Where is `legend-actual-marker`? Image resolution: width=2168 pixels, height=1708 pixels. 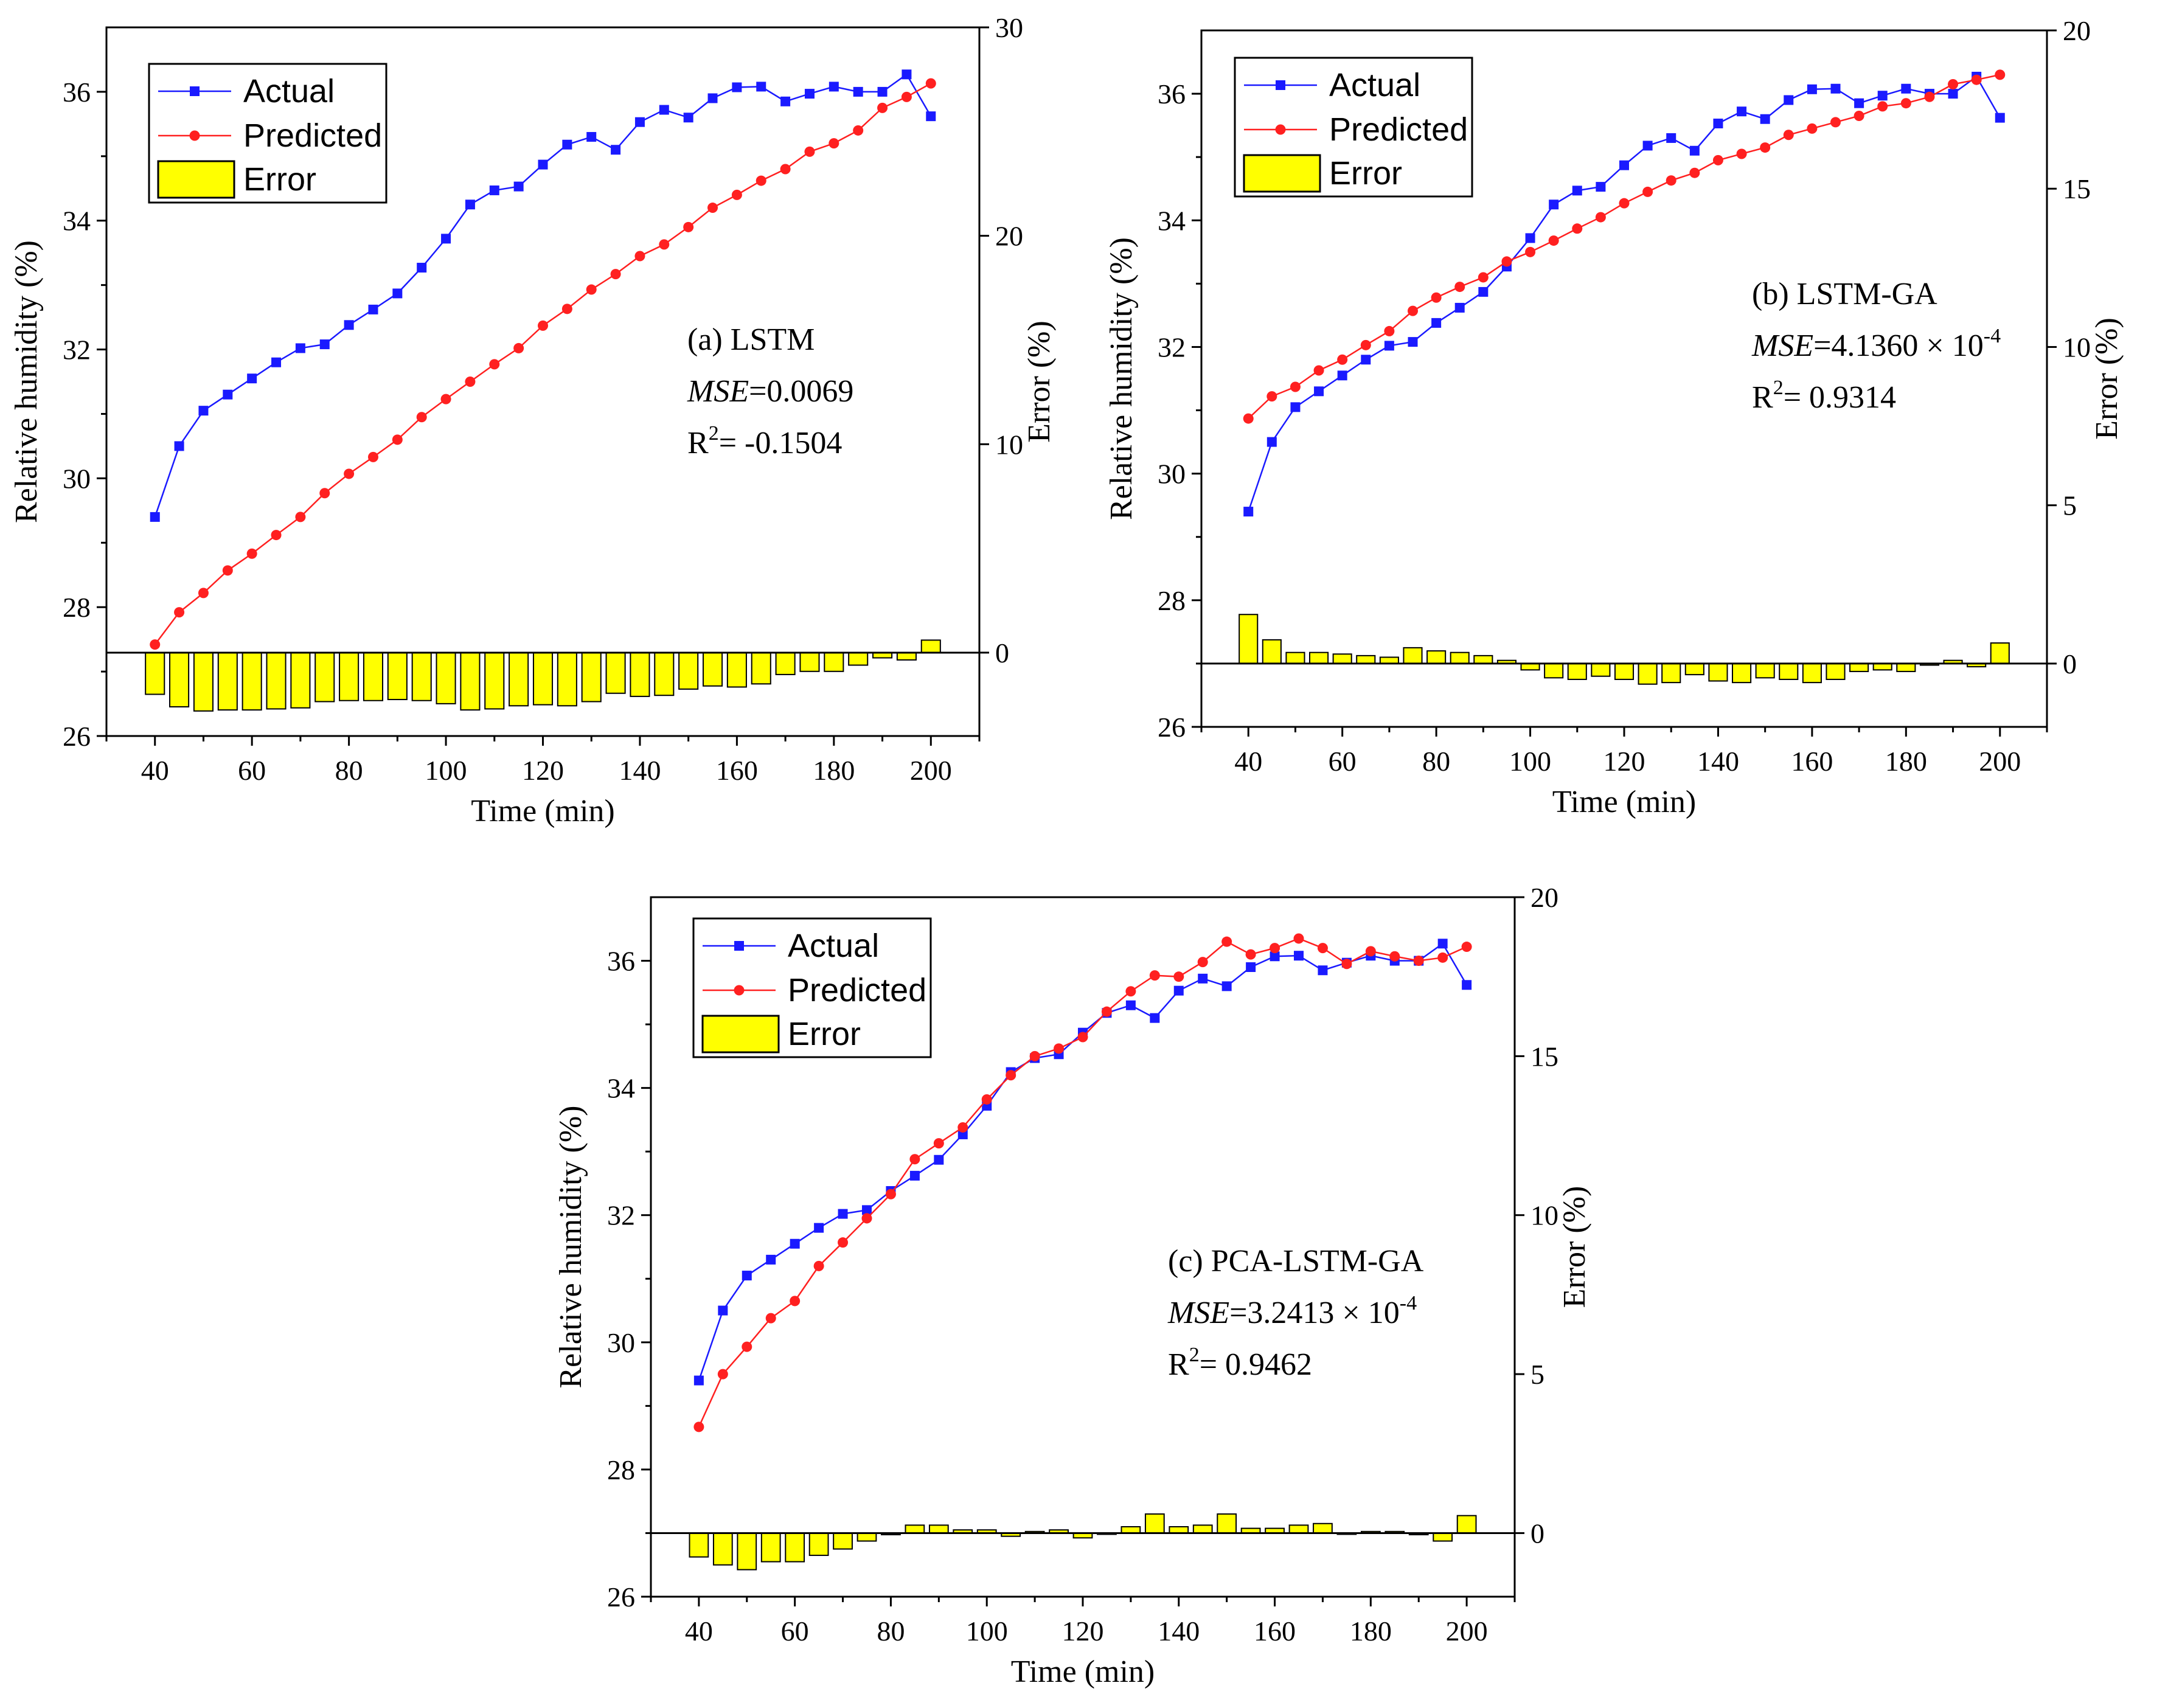
legend-actual-marker is located at coordinates (1281, 85).